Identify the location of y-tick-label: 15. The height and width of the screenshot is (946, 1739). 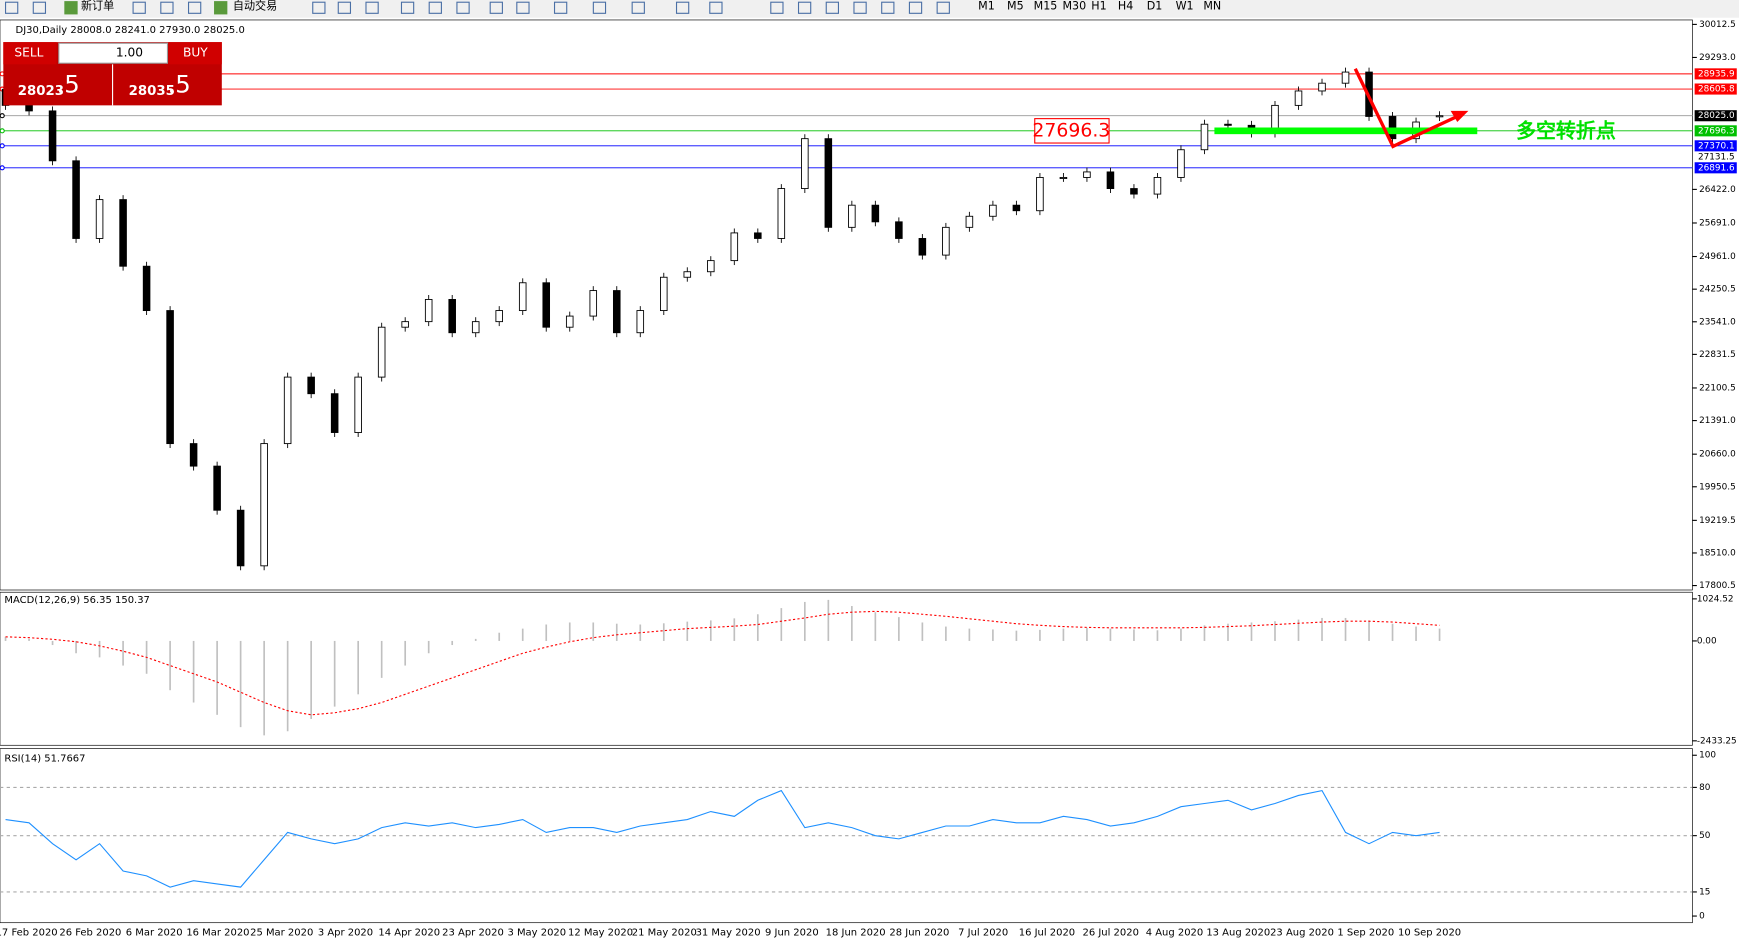
(1704, 892).